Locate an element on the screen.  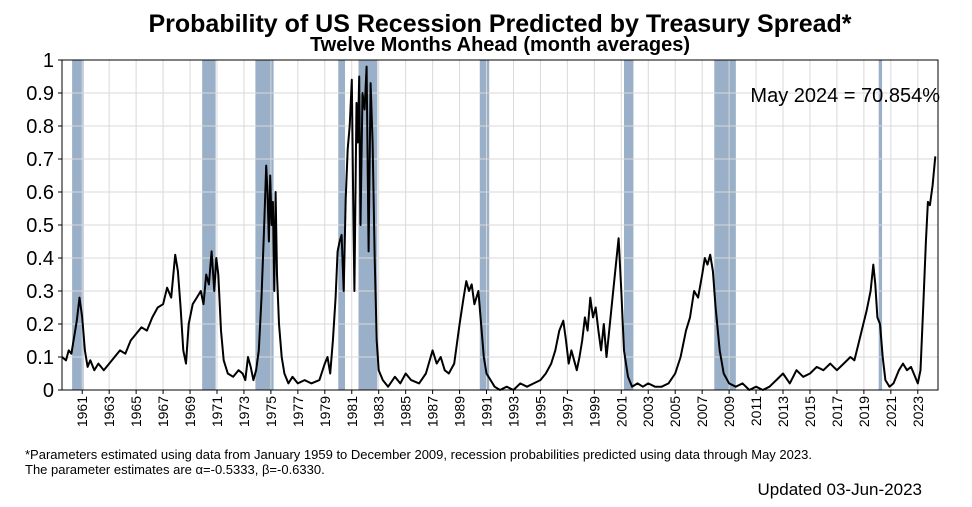
y-tick-label: 0.3 is located at coordinates (40, 292).